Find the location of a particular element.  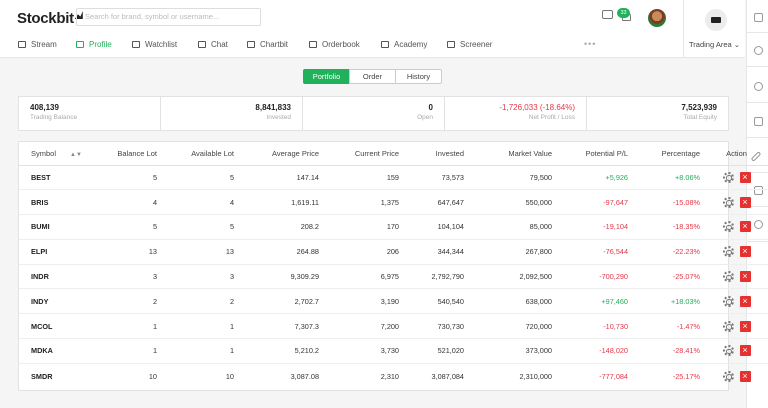

cell-symbol: SMDR is located at coordinates (42, 376).